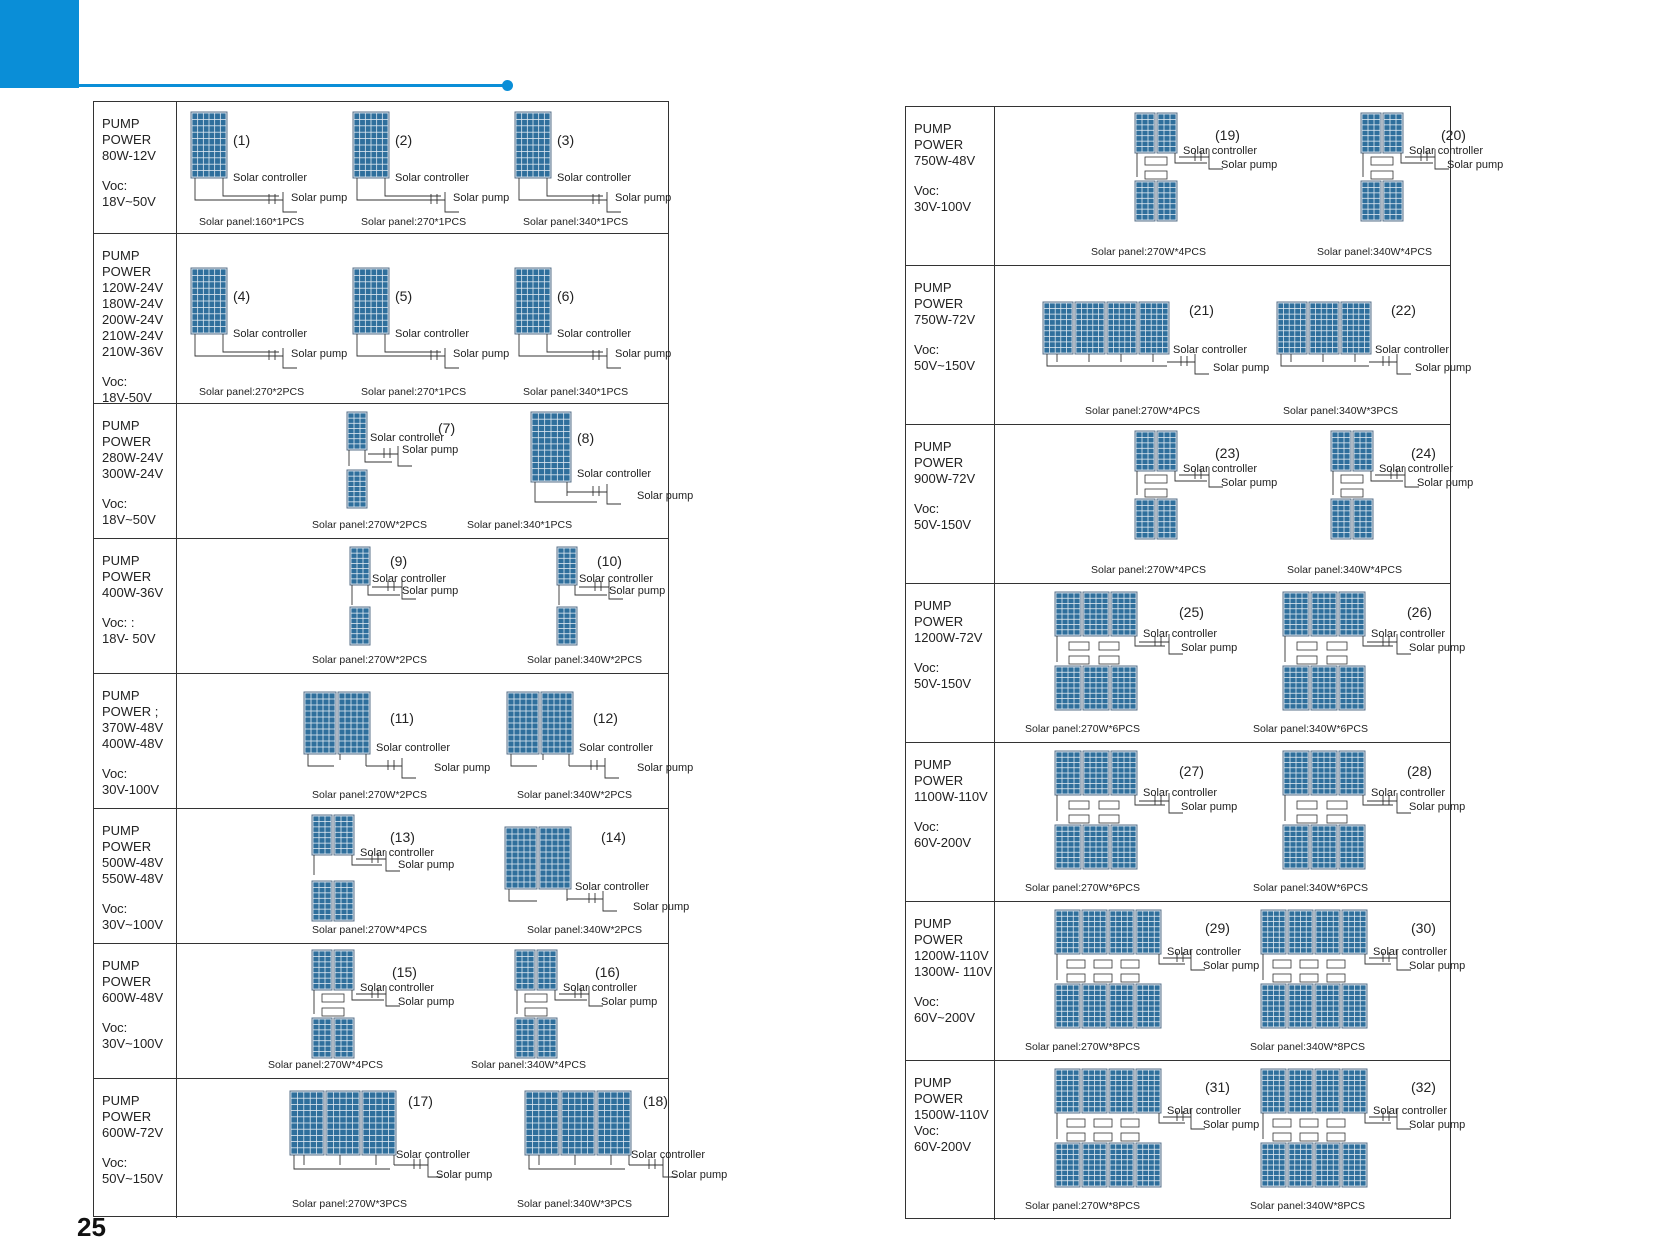  I want to click on panel-caption: Solar panel:270*1PCS, so click(414, 392).